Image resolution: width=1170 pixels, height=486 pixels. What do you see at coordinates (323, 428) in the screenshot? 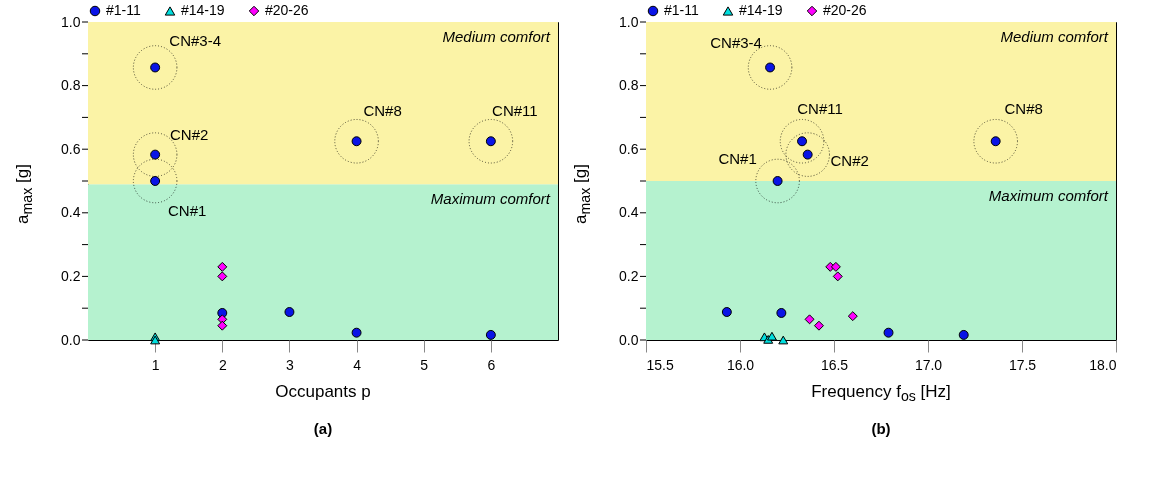
I see `text: (a)` at bounding box center [323, 428].